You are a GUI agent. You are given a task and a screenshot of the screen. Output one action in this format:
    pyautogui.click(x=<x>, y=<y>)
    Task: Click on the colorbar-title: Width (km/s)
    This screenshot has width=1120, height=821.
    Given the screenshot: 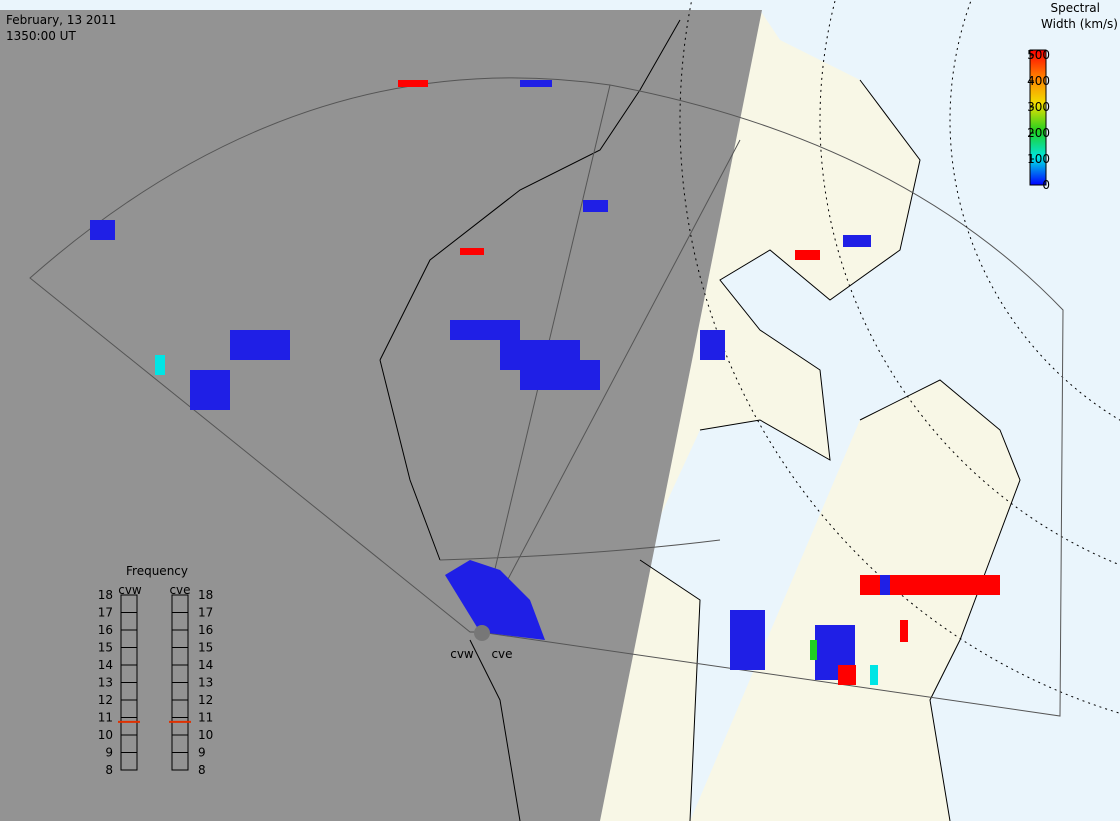 What is the action you would take?
    pyautogui.click(x=1079, y=24)
    